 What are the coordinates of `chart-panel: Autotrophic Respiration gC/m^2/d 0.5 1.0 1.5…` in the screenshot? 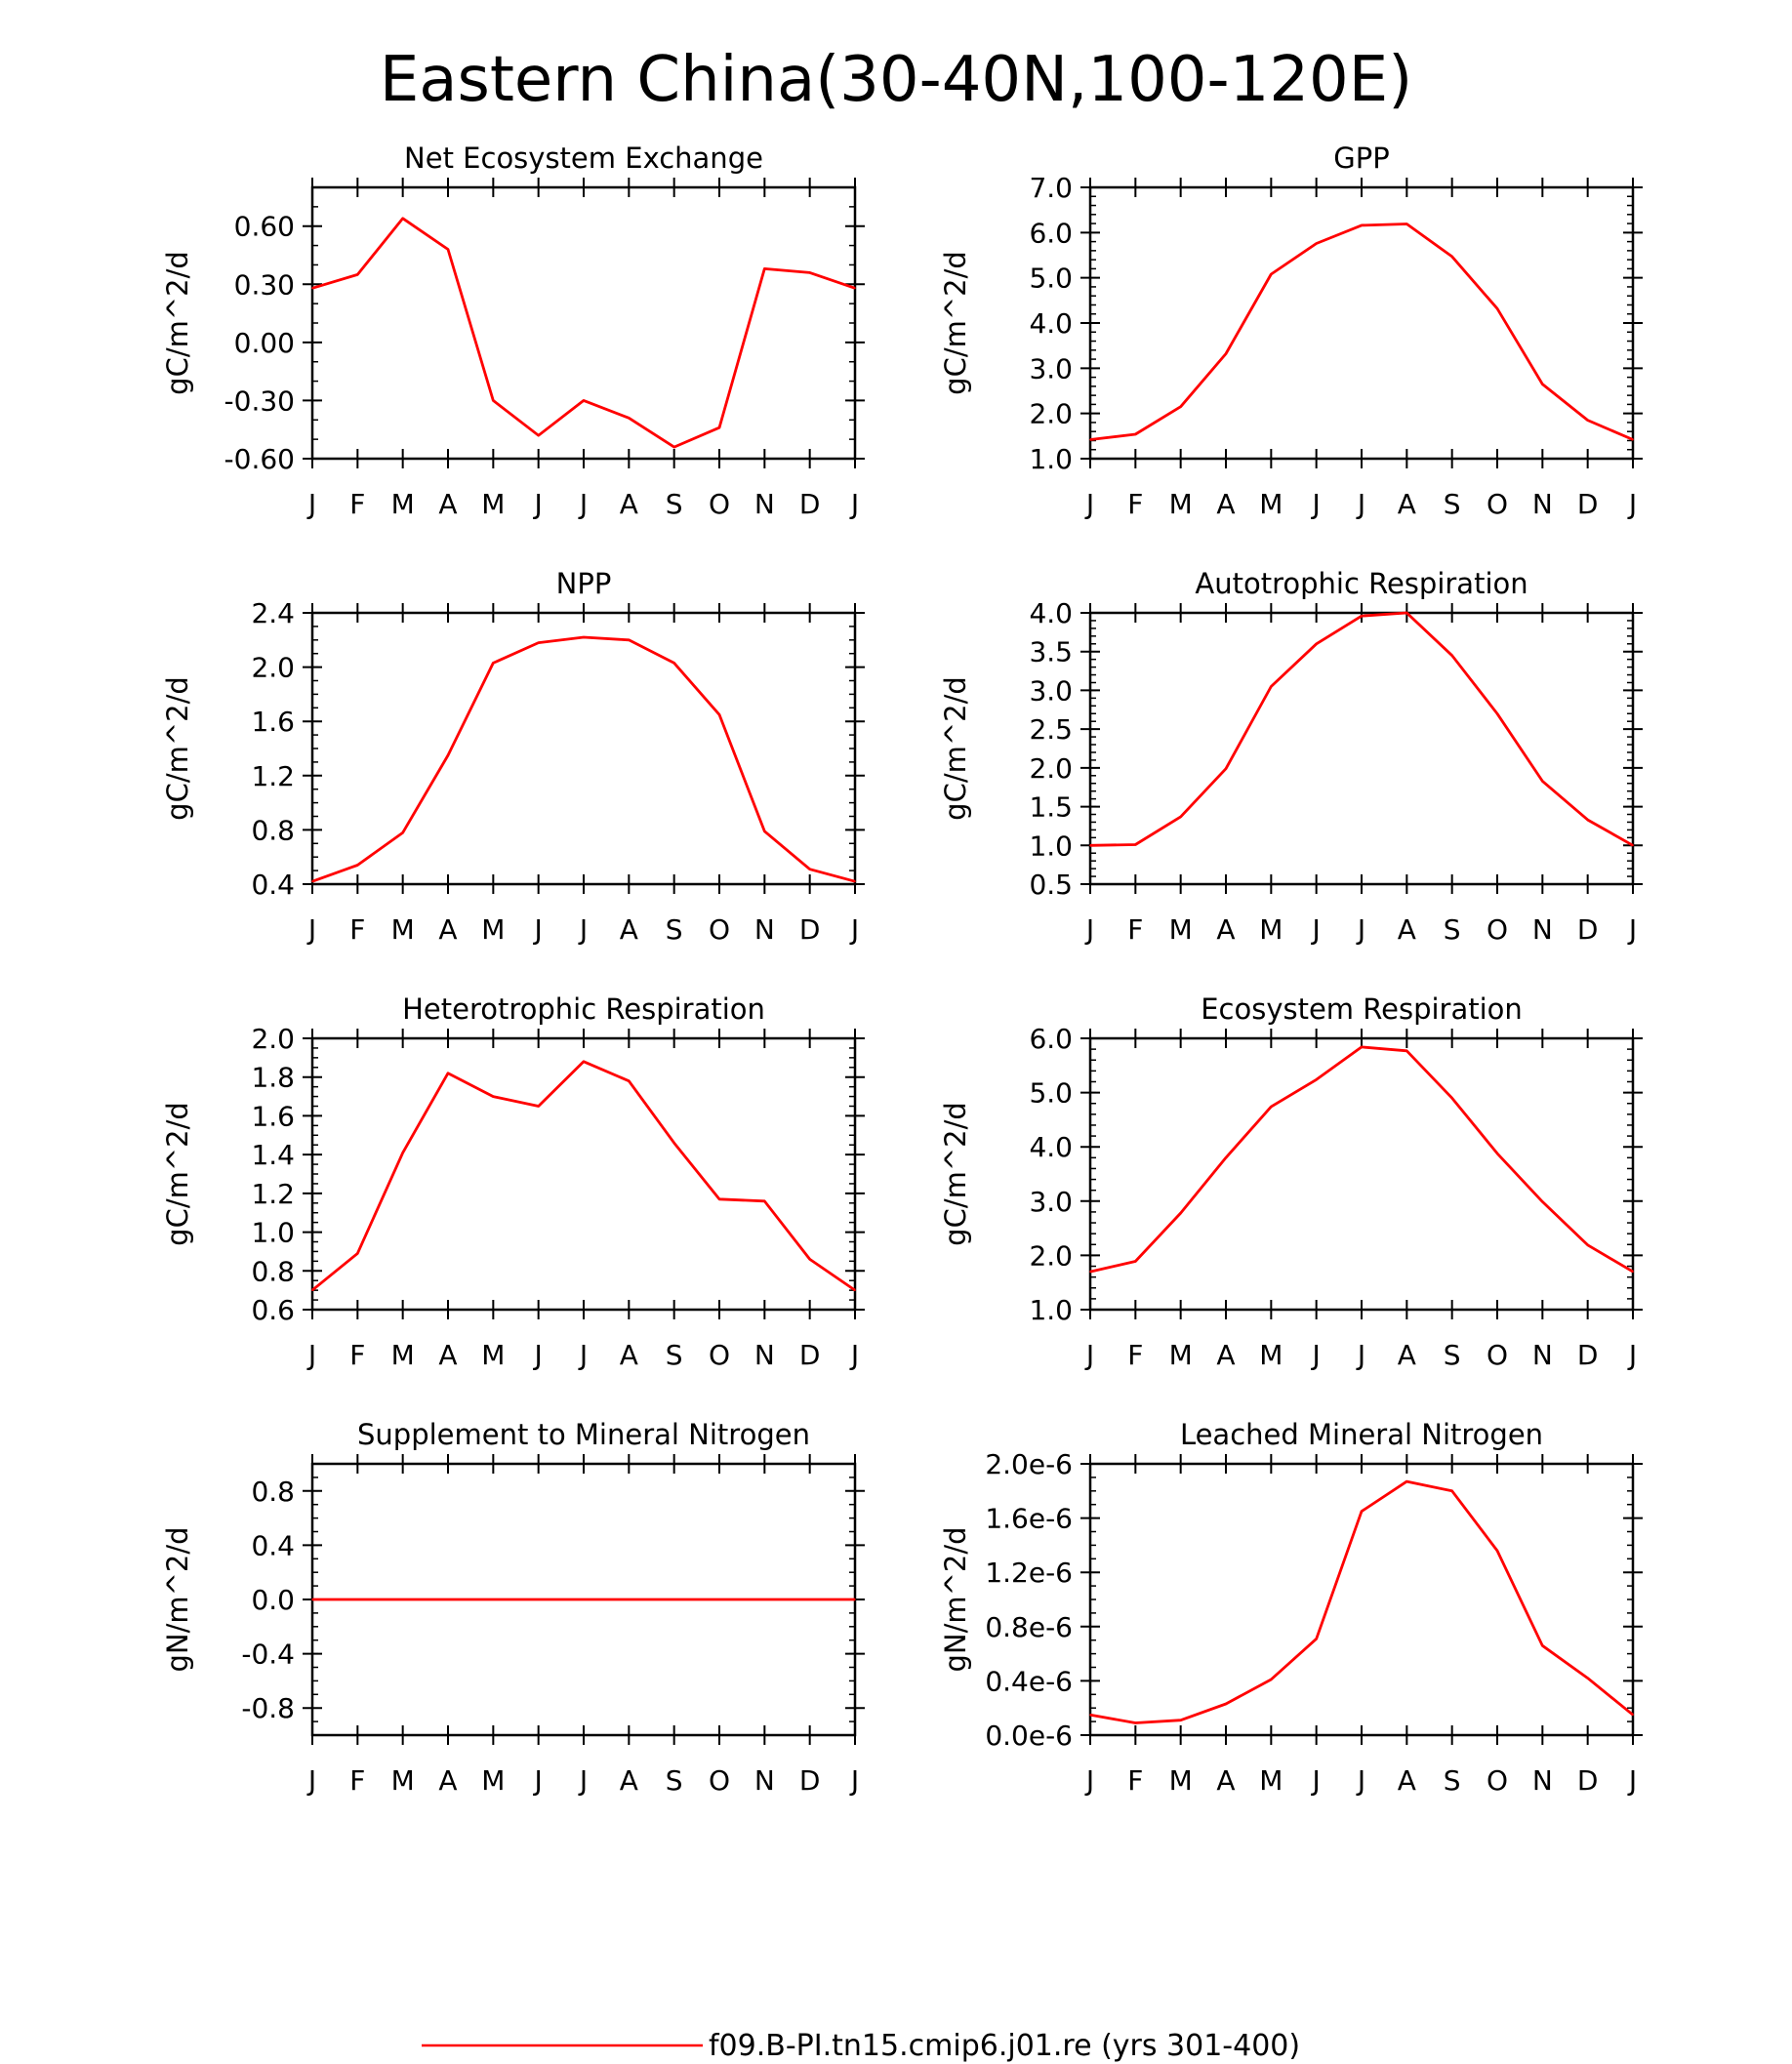 It's located at (1291, 756).